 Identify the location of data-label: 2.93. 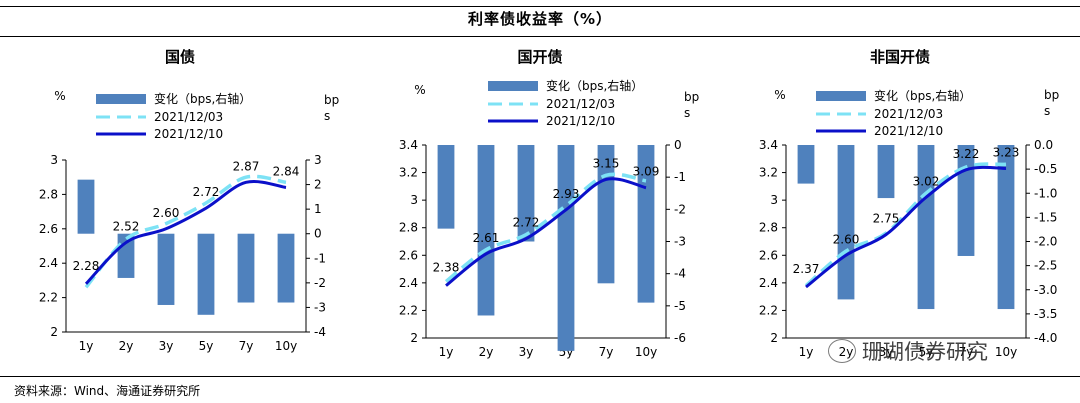
(566, 194).